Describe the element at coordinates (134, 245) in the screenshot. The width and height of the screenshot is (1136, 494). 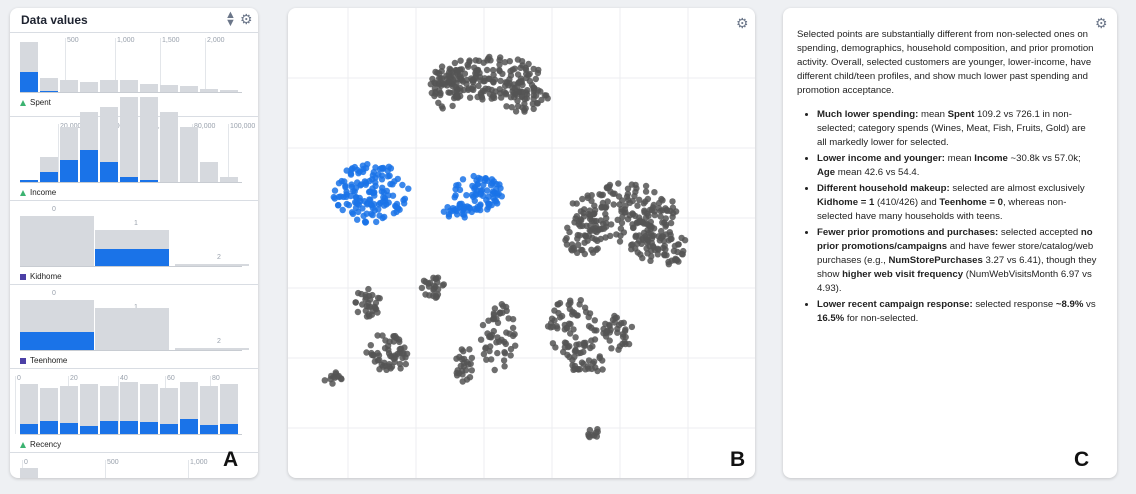
I see `histogram-kidhome: 0 1 2 Kidhome` at that location.